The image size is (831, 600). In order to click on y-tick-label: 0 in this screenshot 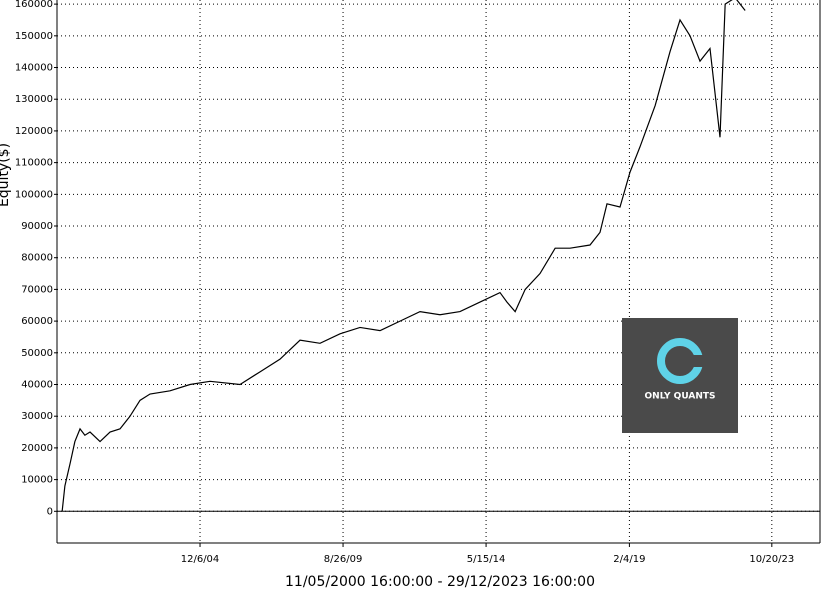, I will do `click(50, 511)`.